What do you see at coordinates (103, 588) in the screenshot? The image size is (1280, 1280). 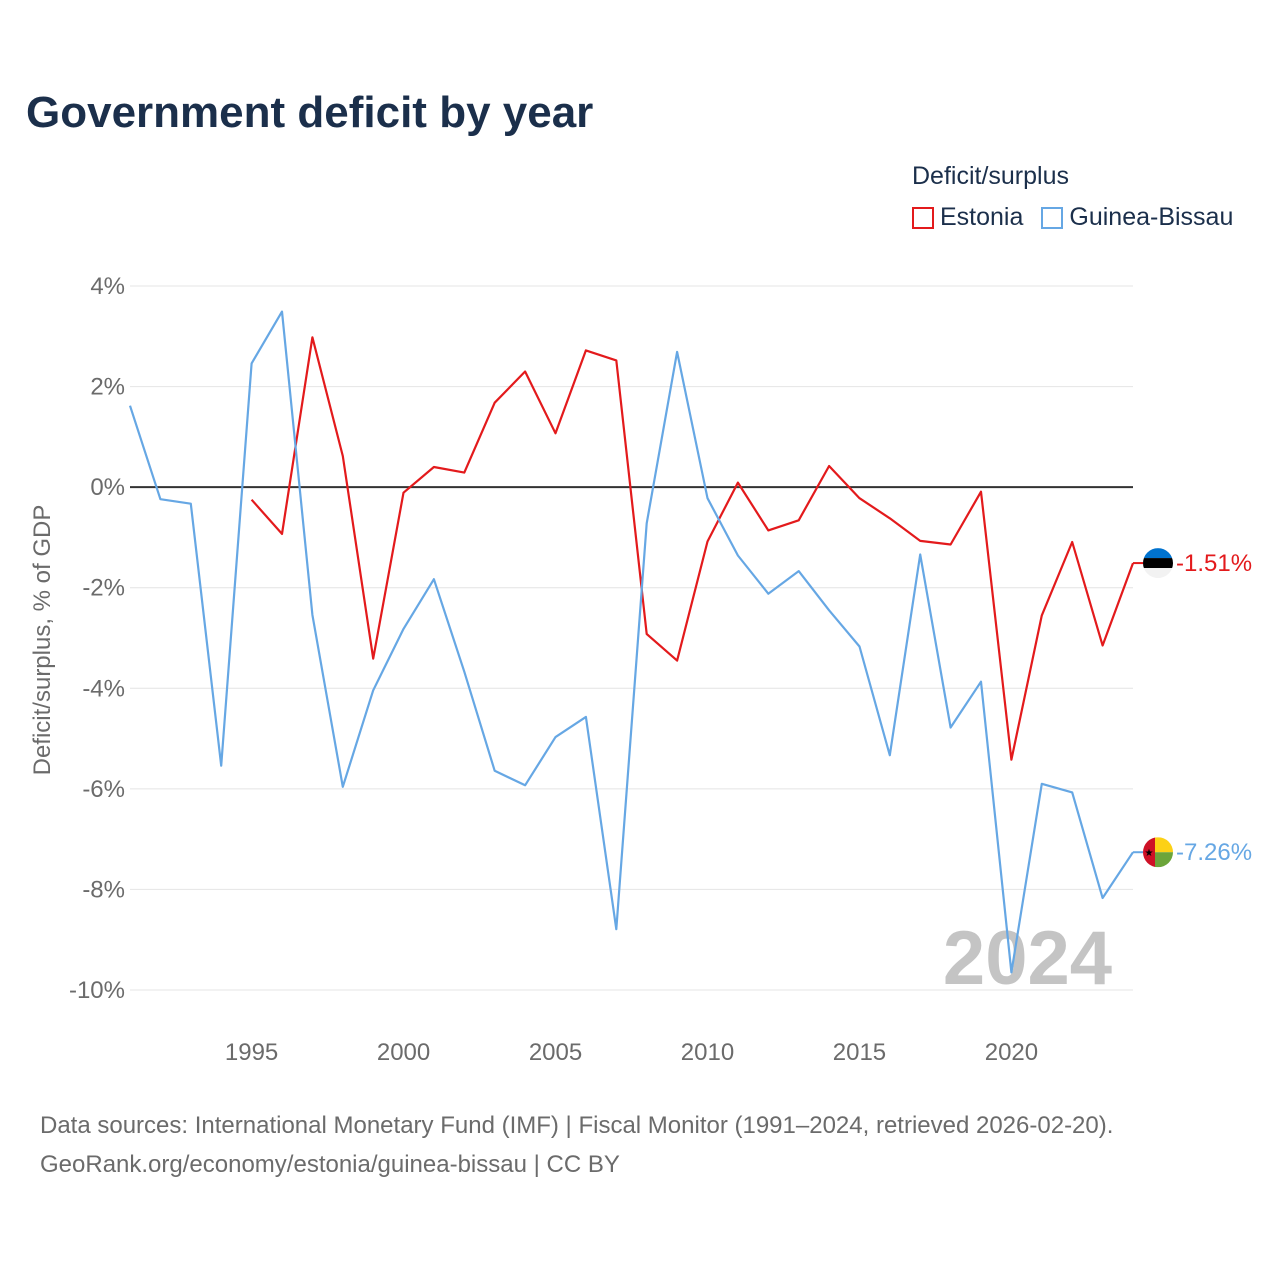 I see `y-tick-label: -2%` at bounding box center [103, 588].